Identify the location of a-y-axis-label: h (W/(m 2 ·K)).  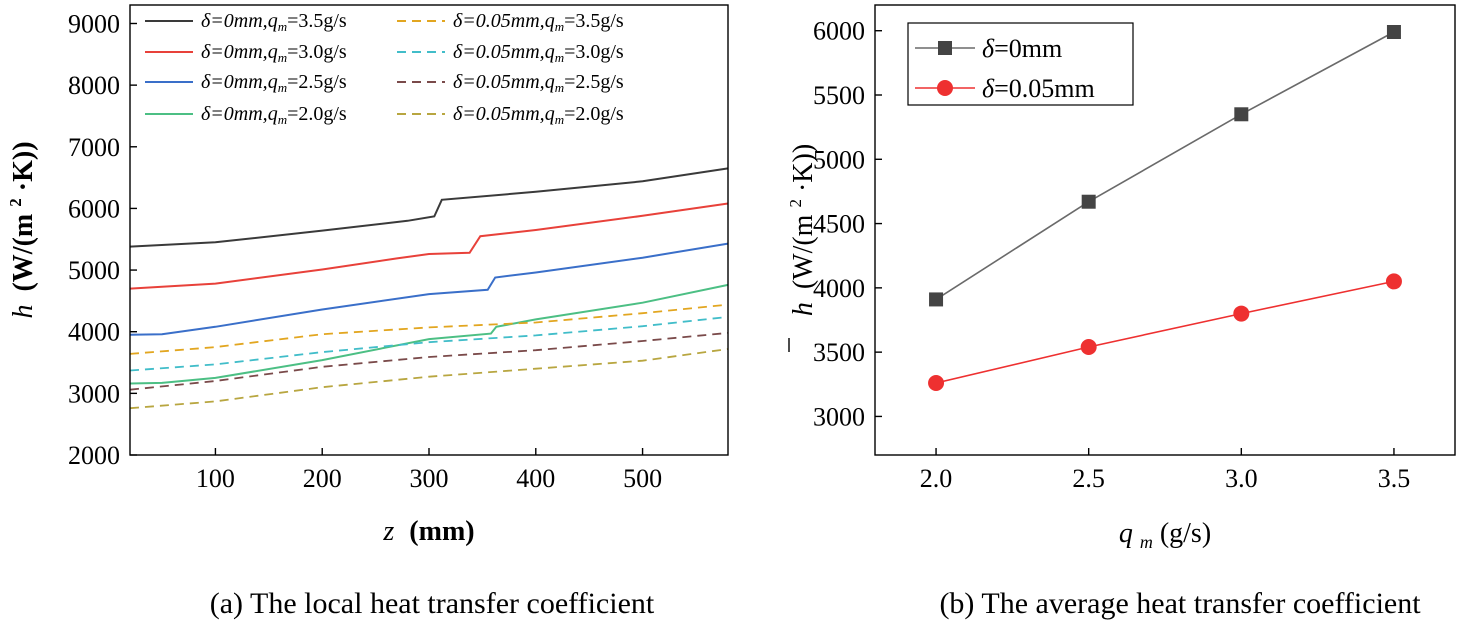
(19, 229).